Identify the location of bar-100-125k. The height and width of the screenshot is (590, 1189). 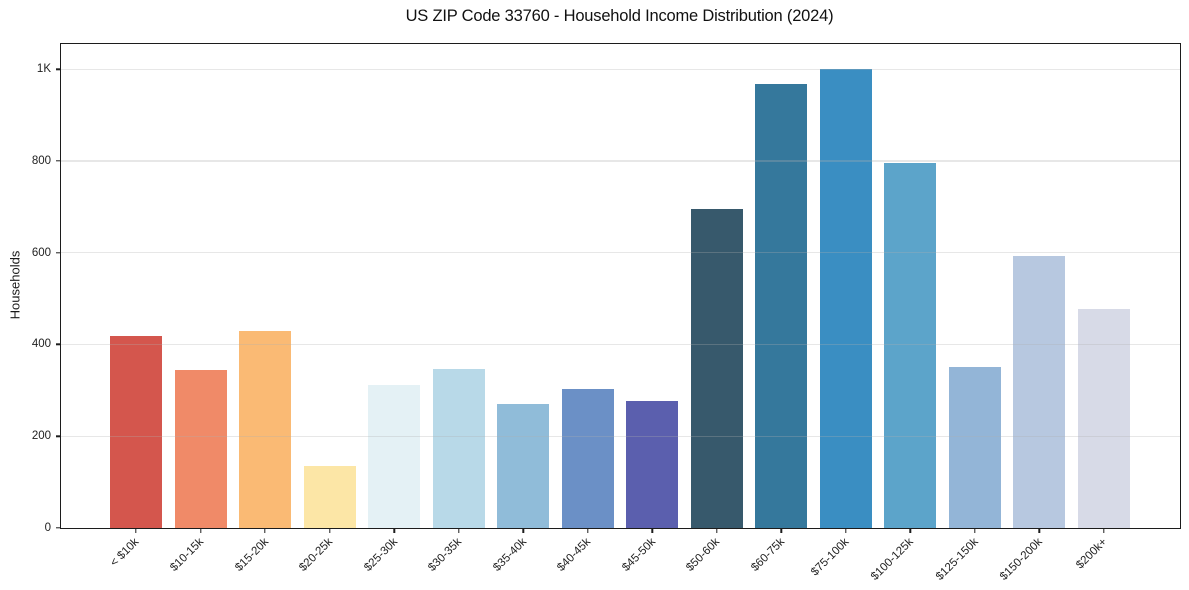
(910, 345).